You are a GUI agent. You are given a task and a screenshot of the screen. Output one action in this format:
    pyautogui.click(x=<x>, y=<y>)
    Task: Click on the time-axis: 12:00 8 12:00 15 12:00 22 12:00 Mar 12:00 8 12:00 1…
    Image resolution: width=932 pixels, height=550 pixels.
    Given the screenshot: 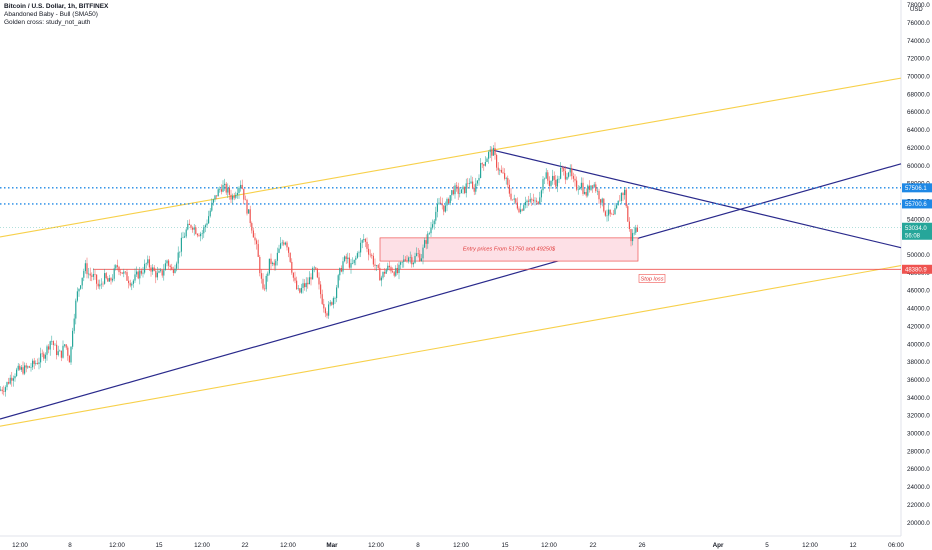 What is the action you would take?
    pyautogui.click(x=458, y=545)
    